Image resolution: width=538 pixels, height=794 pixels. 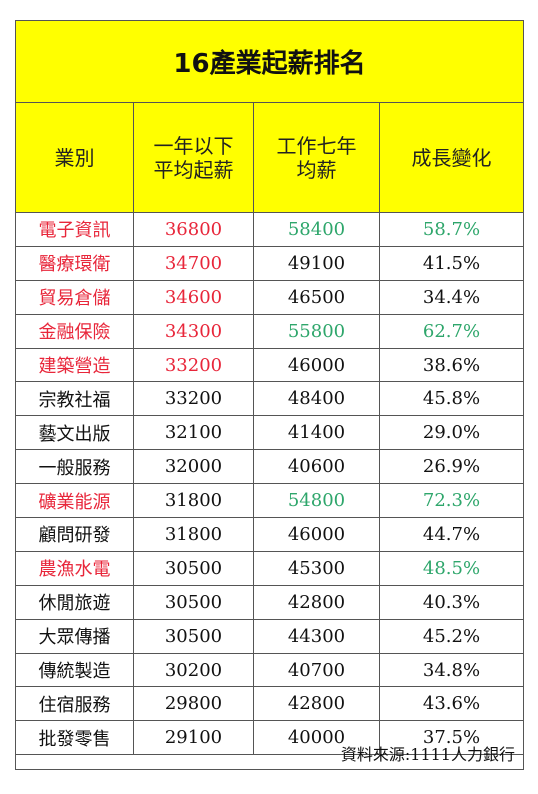 I want to click on table-row: 休閒旅遊 30500 42800 40.3%, so click(x=269, y=602).